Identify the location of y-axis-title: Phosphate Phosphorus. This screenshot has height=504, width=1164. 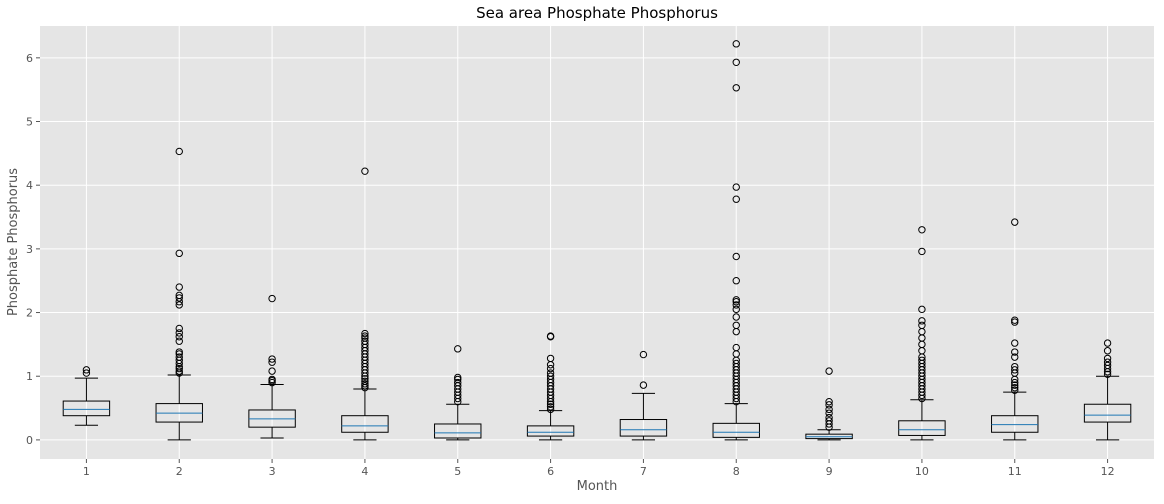
(13, 242).